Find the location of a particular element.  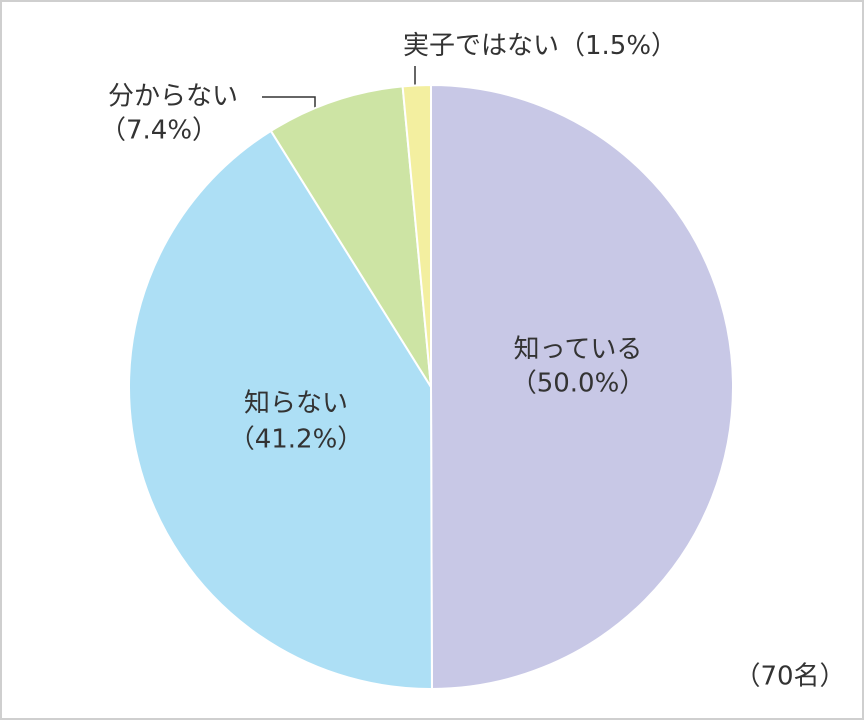

slice-label: 知っている is located at coordinates (578, 350).